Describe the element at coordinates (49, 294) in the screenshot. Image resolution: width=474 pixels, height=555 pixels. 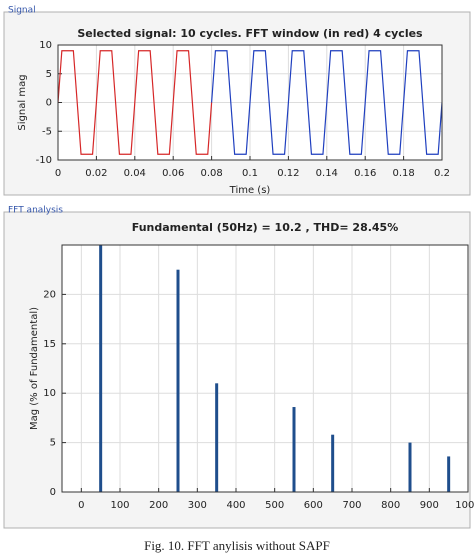
I see `y-tick-label: 20` at that location.